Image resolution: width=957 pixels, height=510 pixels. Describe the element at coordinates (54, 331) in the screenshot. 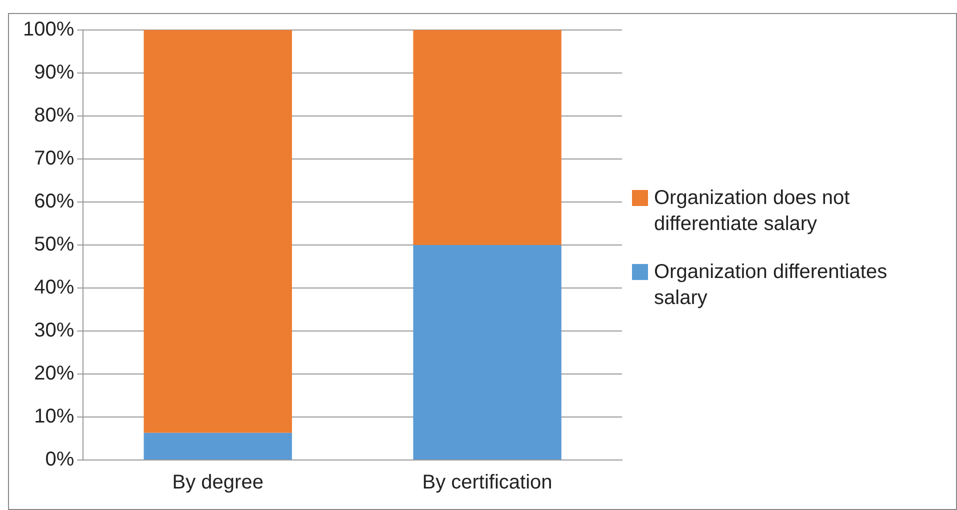

I see `y-tick-label: 30%` at that location.